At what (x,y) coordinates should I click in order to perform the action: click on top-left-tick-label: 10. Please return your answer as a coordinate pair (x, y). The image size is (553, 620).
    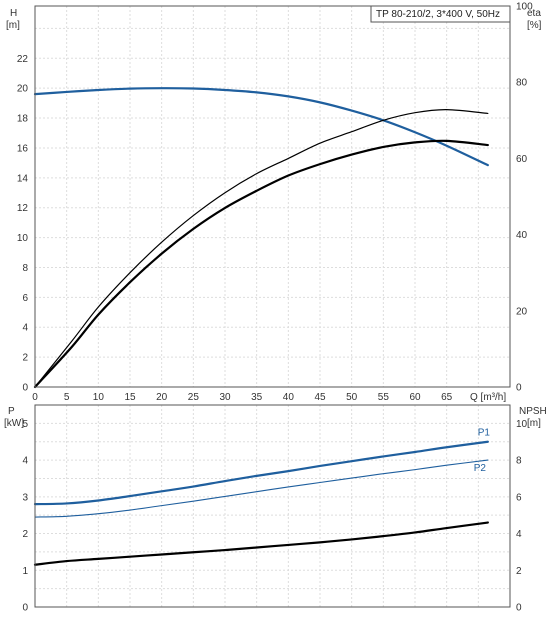
    Looking at the image, I should click on (23, 238).